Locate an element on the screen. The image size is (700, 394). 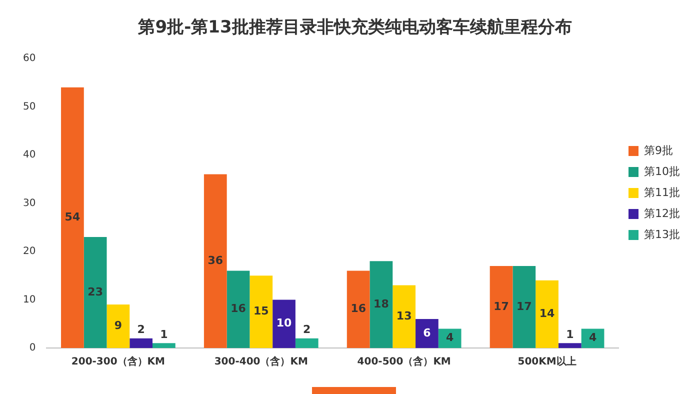
y-tick-label: 0 is located at coordinates (32, 348).